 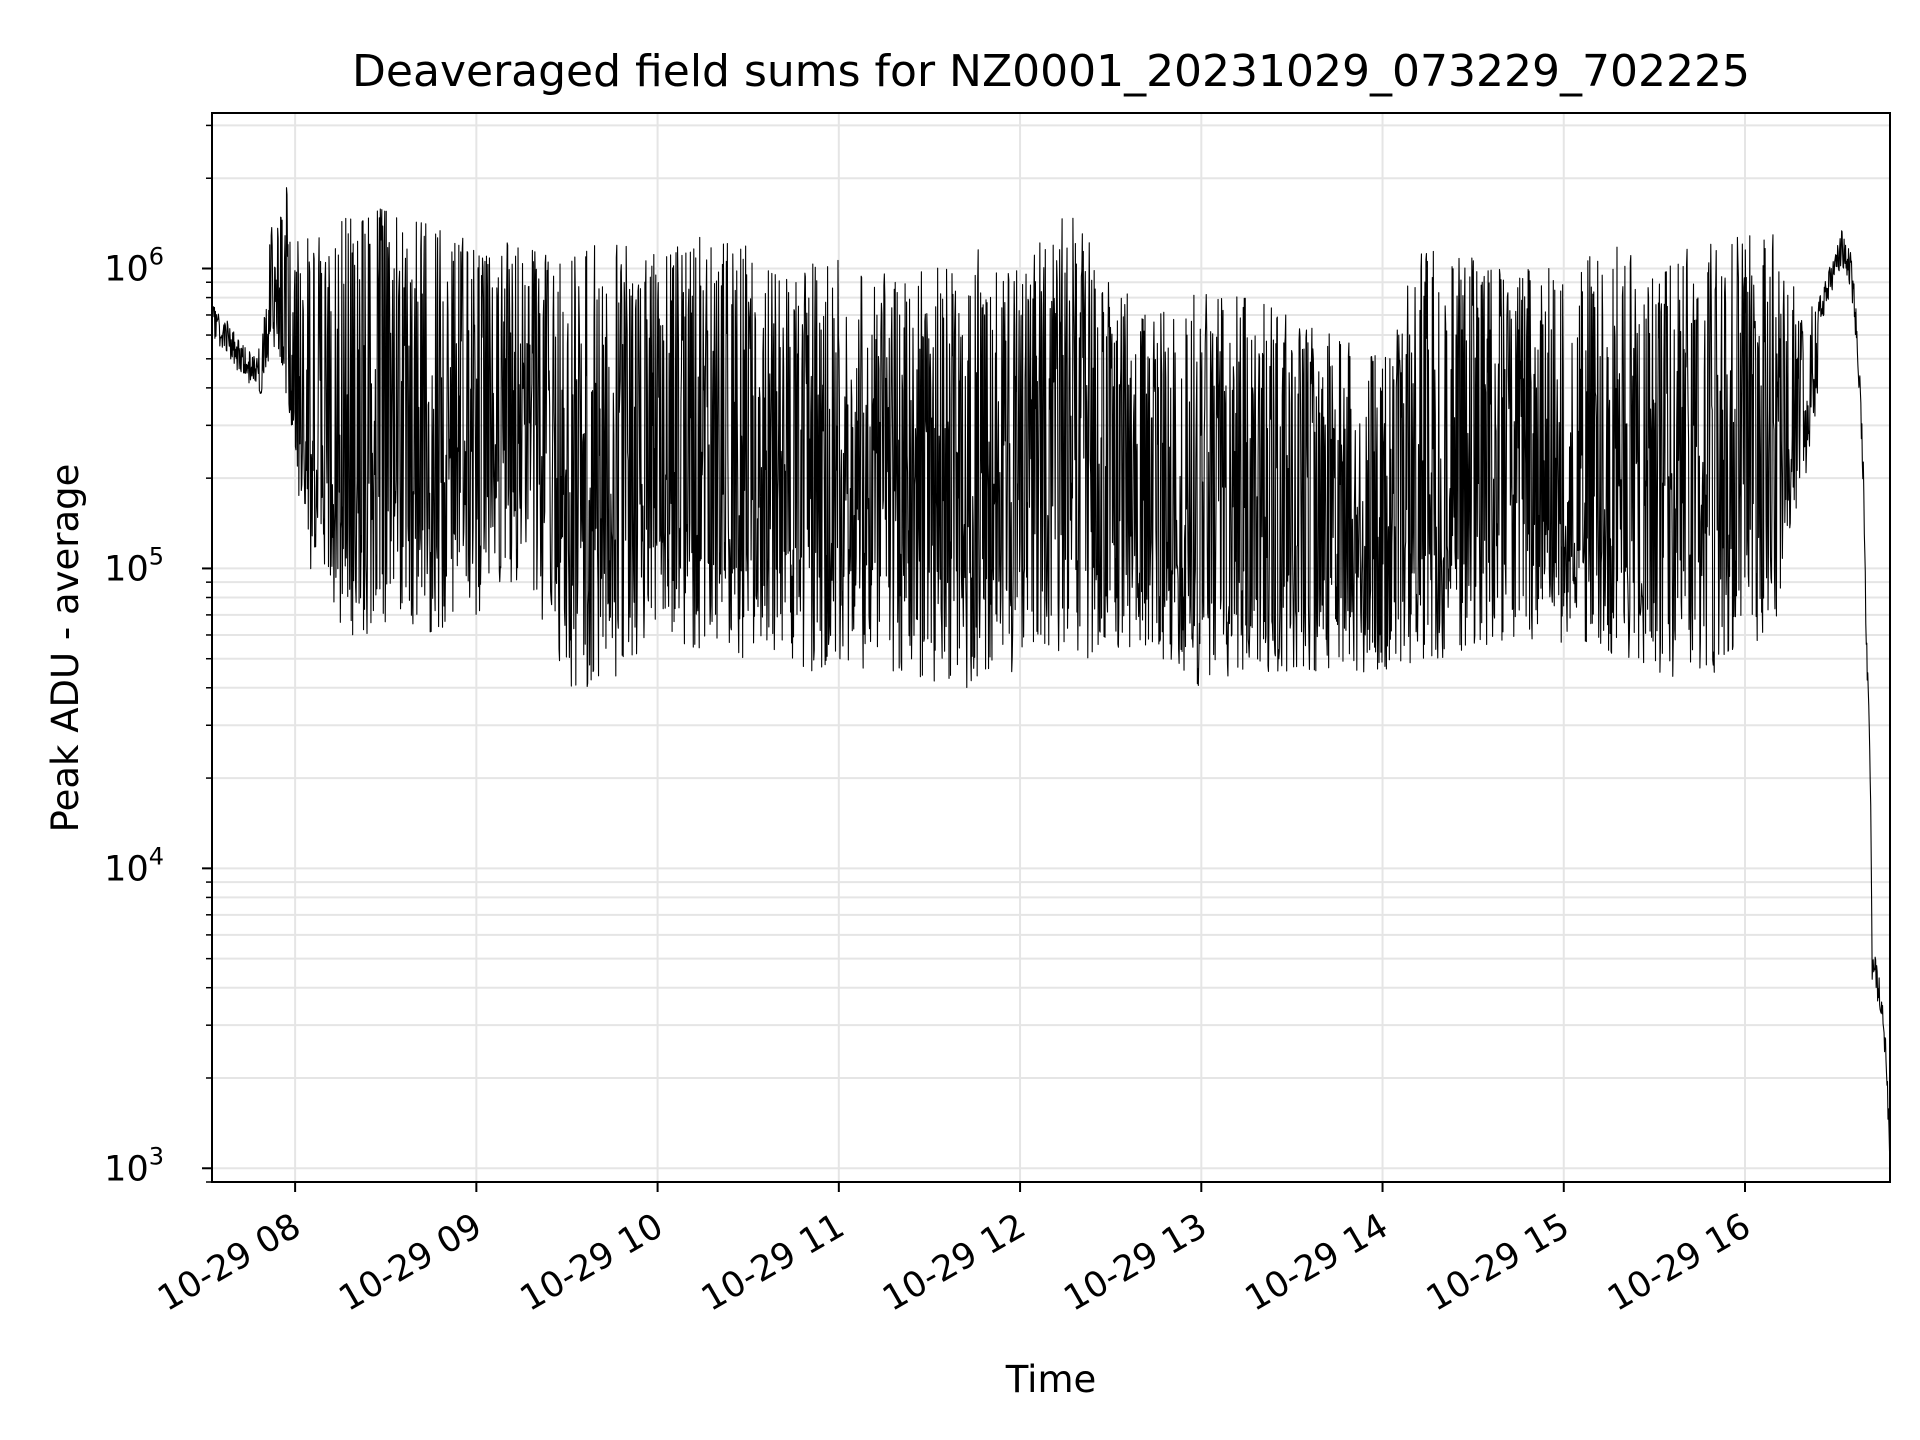 I want to click on y-tick-label: 10⁴, so click(x=134, y=865).